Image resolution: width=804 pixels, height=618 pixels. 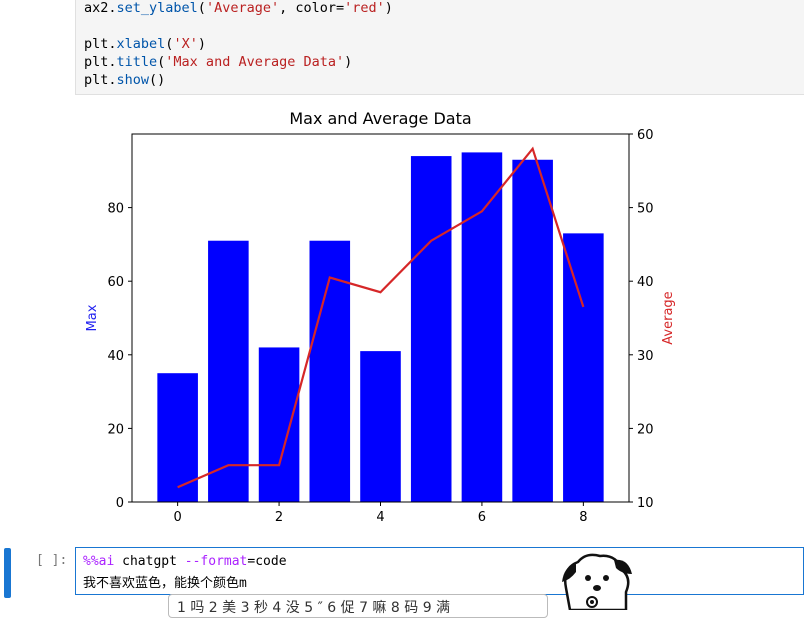 I want to click on input-line-1: %%ai chatgpt --format=code, so click(x=185, y=561).